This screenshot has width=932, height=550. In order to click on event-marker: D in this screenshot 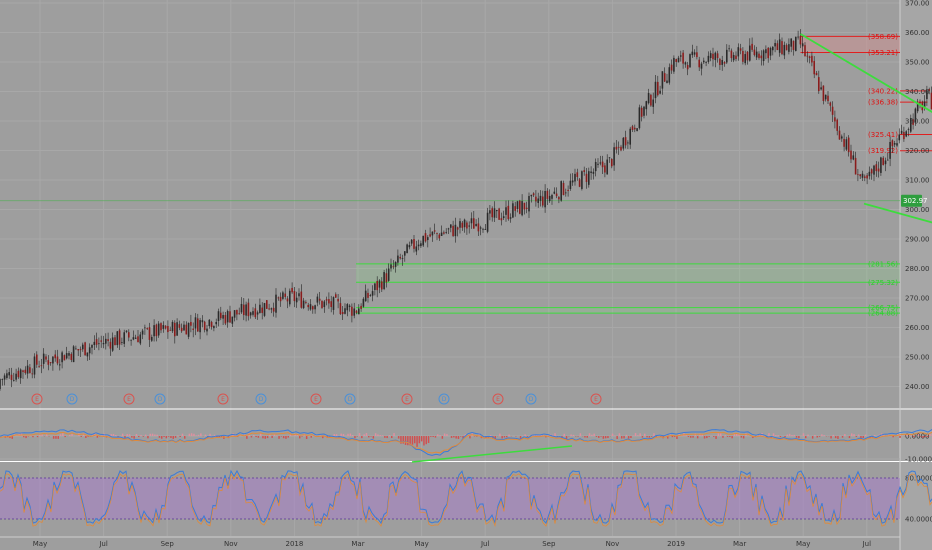, I will do `click(72, 399)`.